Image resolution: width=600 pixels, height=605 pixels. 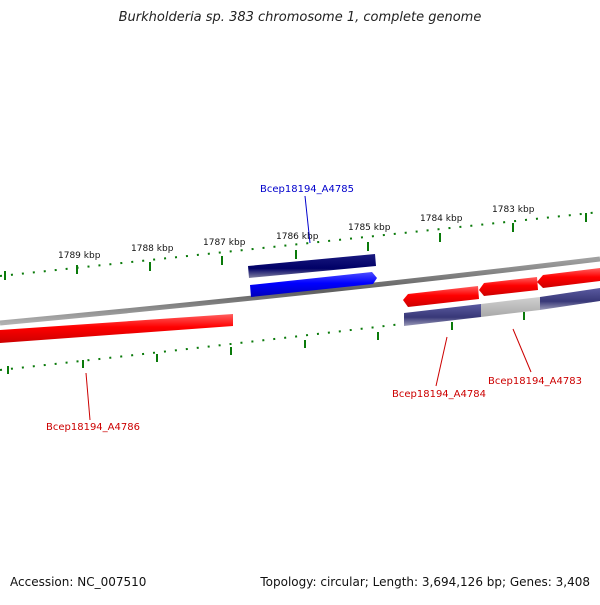 What do you see at coordinates (116, 328) in the screenshot?
I see `gene-bcep18194-a4786` at bounding box center [116, 328].